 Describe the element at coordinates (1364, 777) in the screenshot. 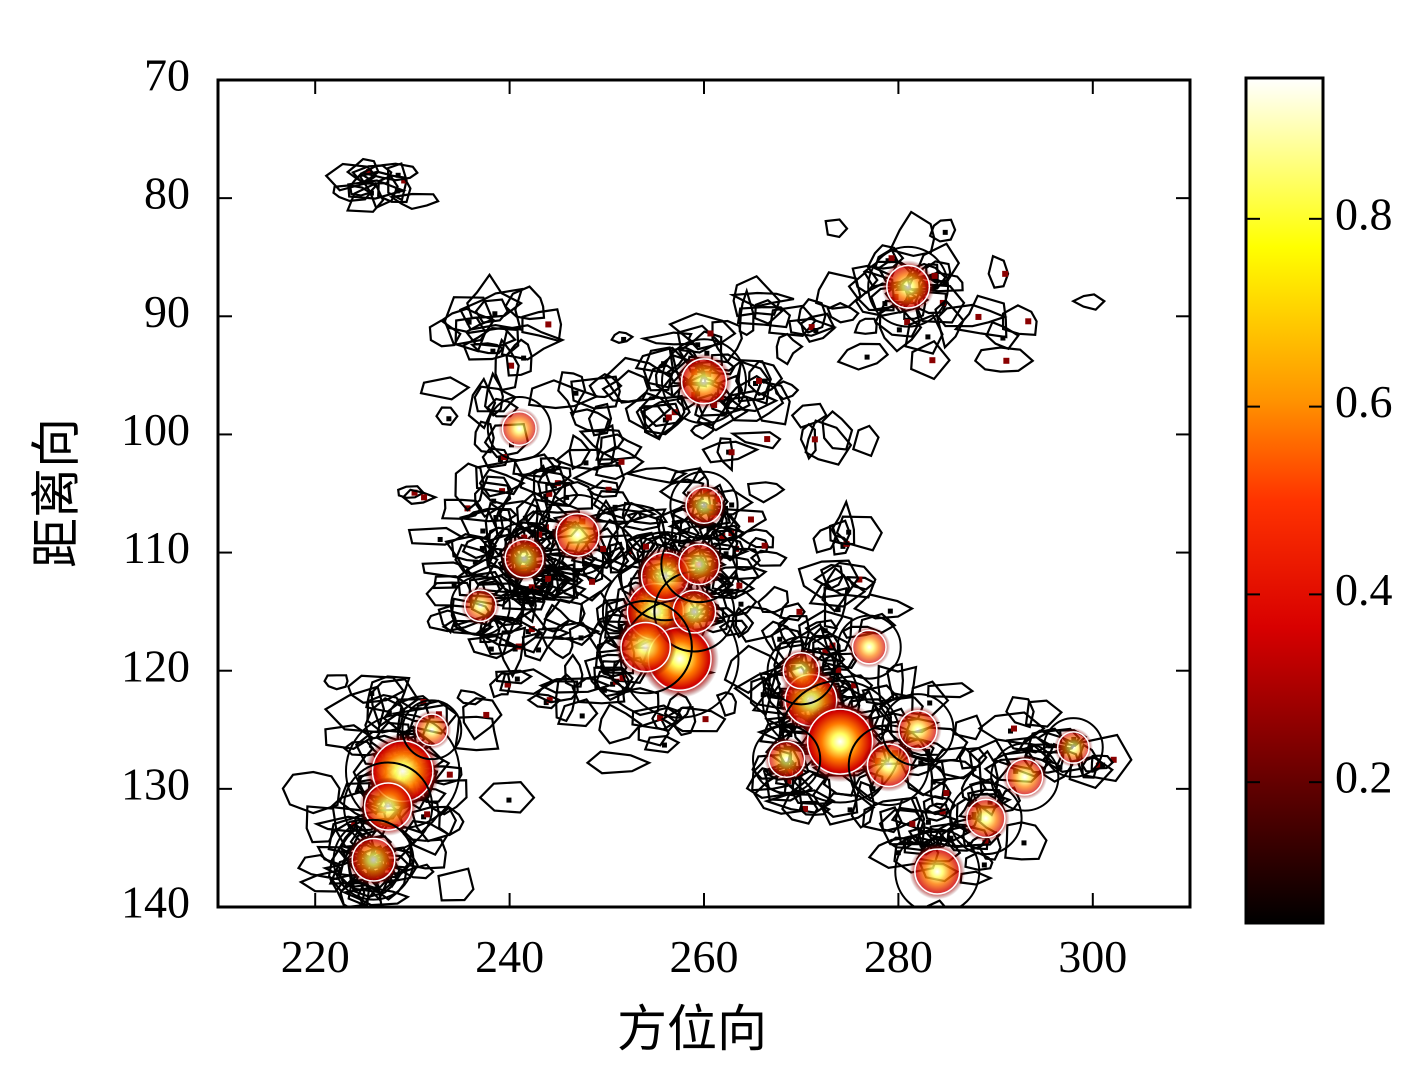

I see `colorbar-tick-label: 0.2` at that location.